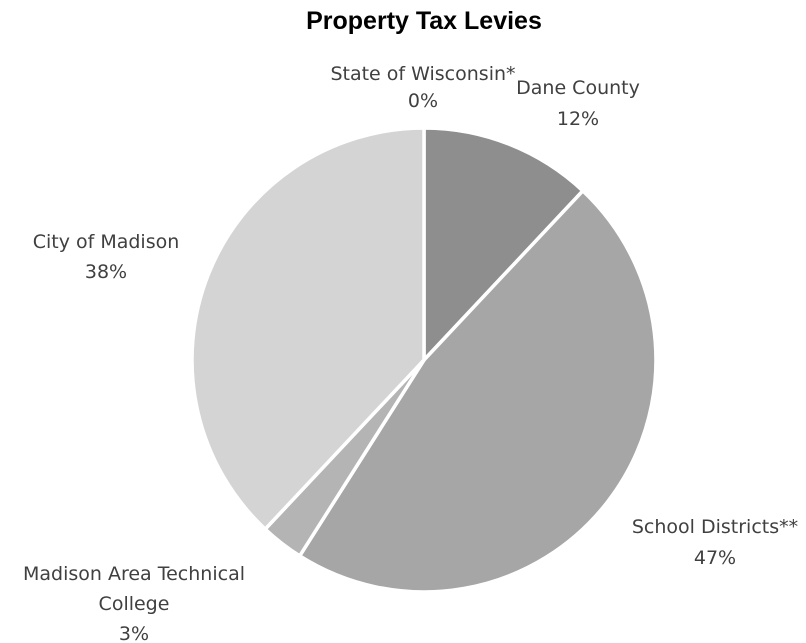 This screenshot has width=806, height=643. Describe the element at coordinates (715, 527) in the screenshot. I see `slice-name: School Districts**` at that location.